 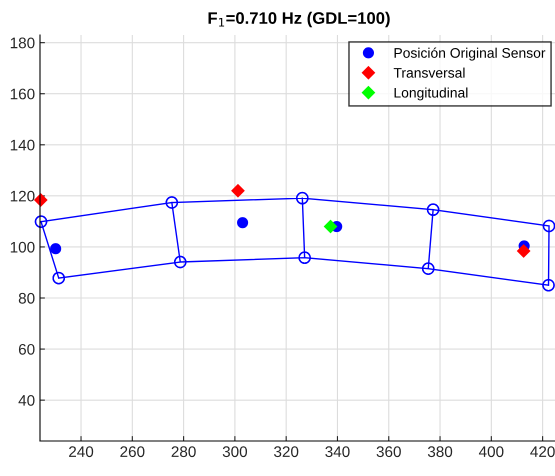 What do you see at coordinates (337, 452) in the screenshot?
I see `x-tick-label: 340` at bounding box center [337, 452].